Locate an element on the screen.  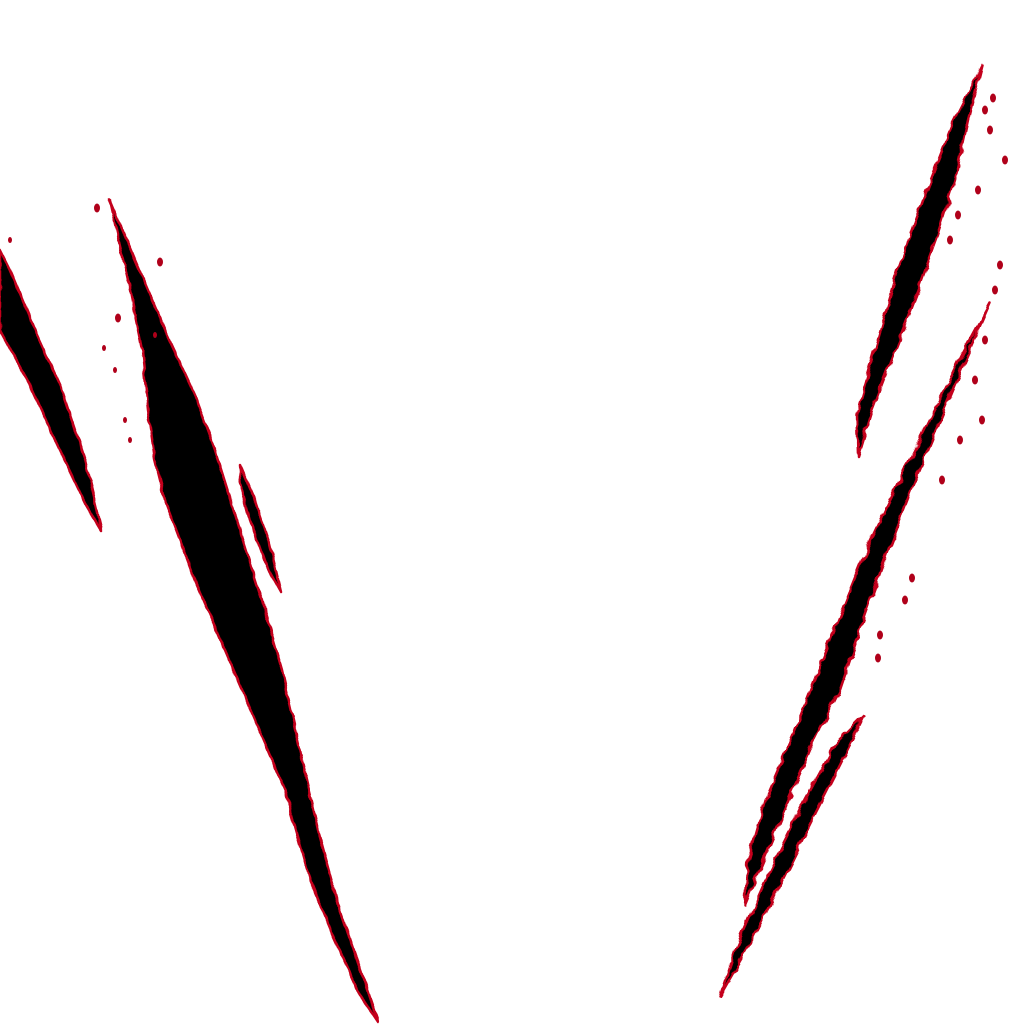
scratch-right-lower is located at coordinates (792, 856).